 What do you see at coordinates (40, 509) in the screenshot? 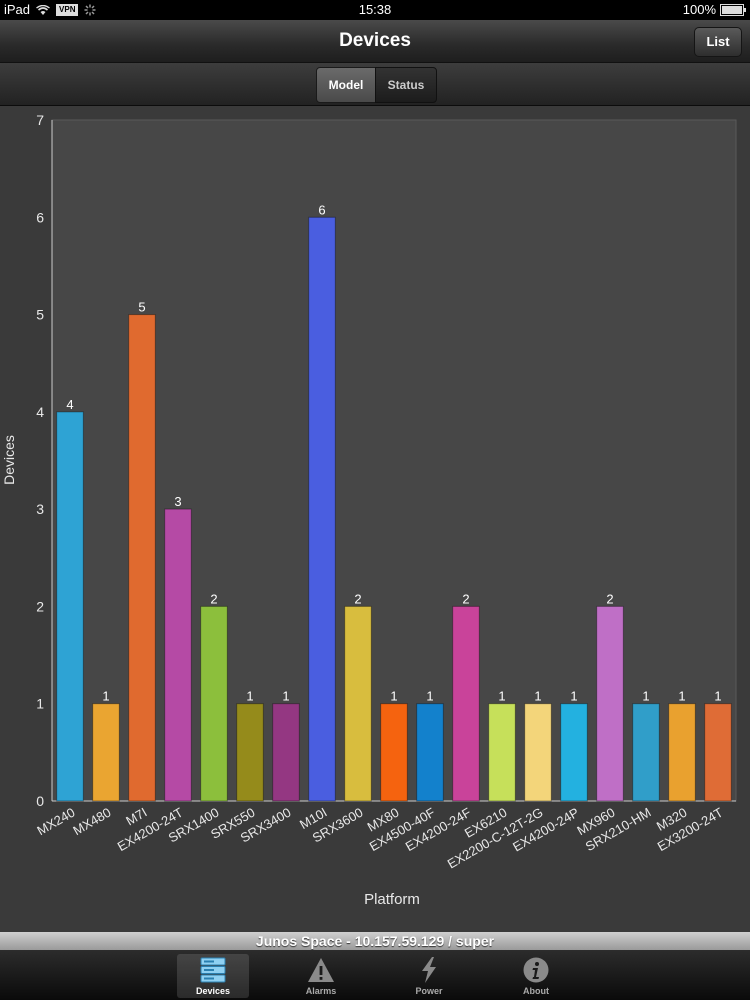
I see `y-tick-label: 3` at bounding box center [40, 509].